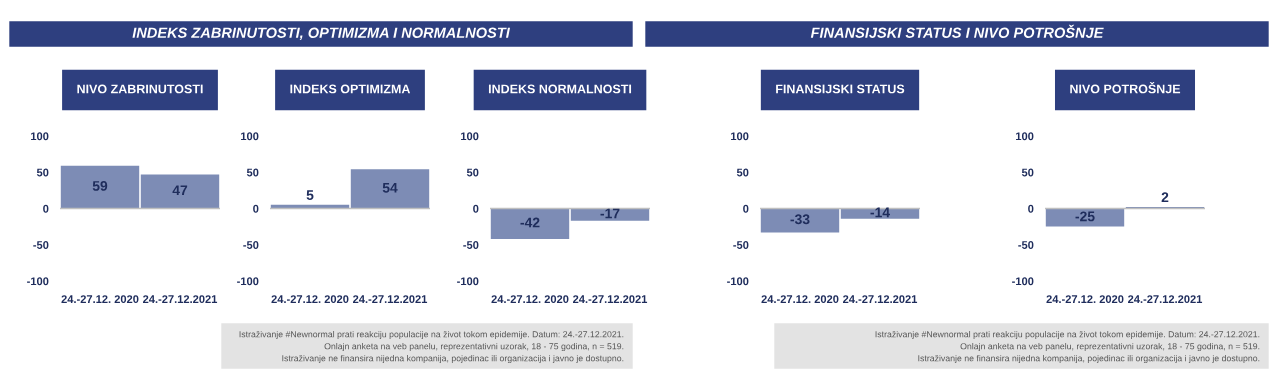  Describe the element at coordinates (180, 190) in the screenshot. I see `data-label: 47` at that location.